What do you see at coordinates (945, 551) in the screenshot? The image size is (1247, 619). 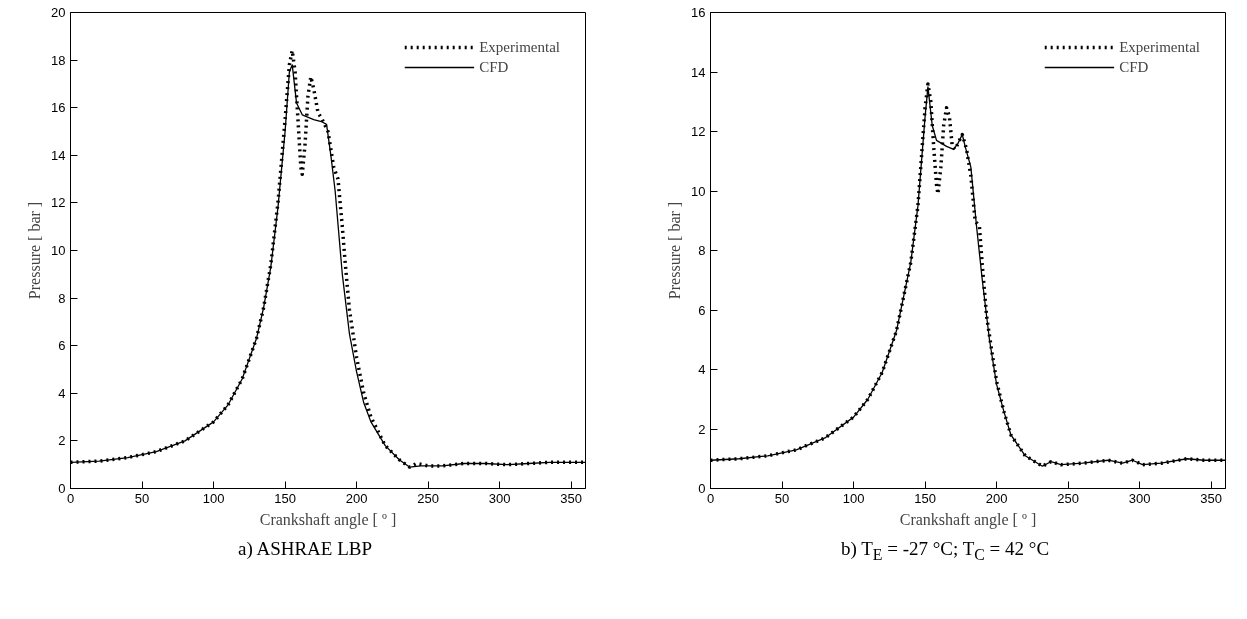 I see `text: b) T$_{E}$ = -27 °C; T$_{C}$ = 42 °C` at bounding box center [945, 551].